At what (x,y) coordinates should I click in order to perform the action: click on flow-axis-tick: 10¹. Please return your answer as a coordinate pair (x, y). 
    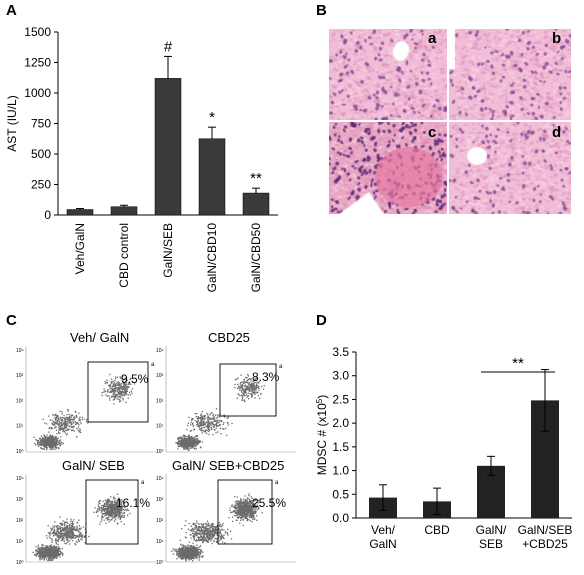
    Looking at the image, I should click on (160, 427).